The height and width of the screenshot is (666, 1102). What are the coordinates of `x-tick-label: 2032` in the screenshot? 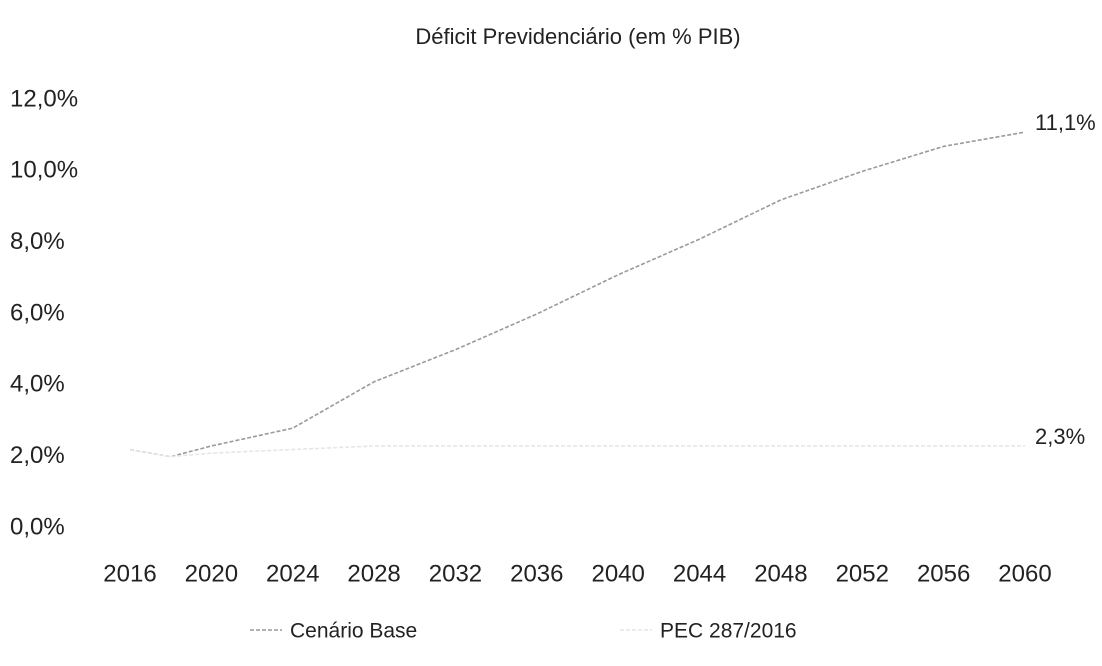 It's located at (455, 573).